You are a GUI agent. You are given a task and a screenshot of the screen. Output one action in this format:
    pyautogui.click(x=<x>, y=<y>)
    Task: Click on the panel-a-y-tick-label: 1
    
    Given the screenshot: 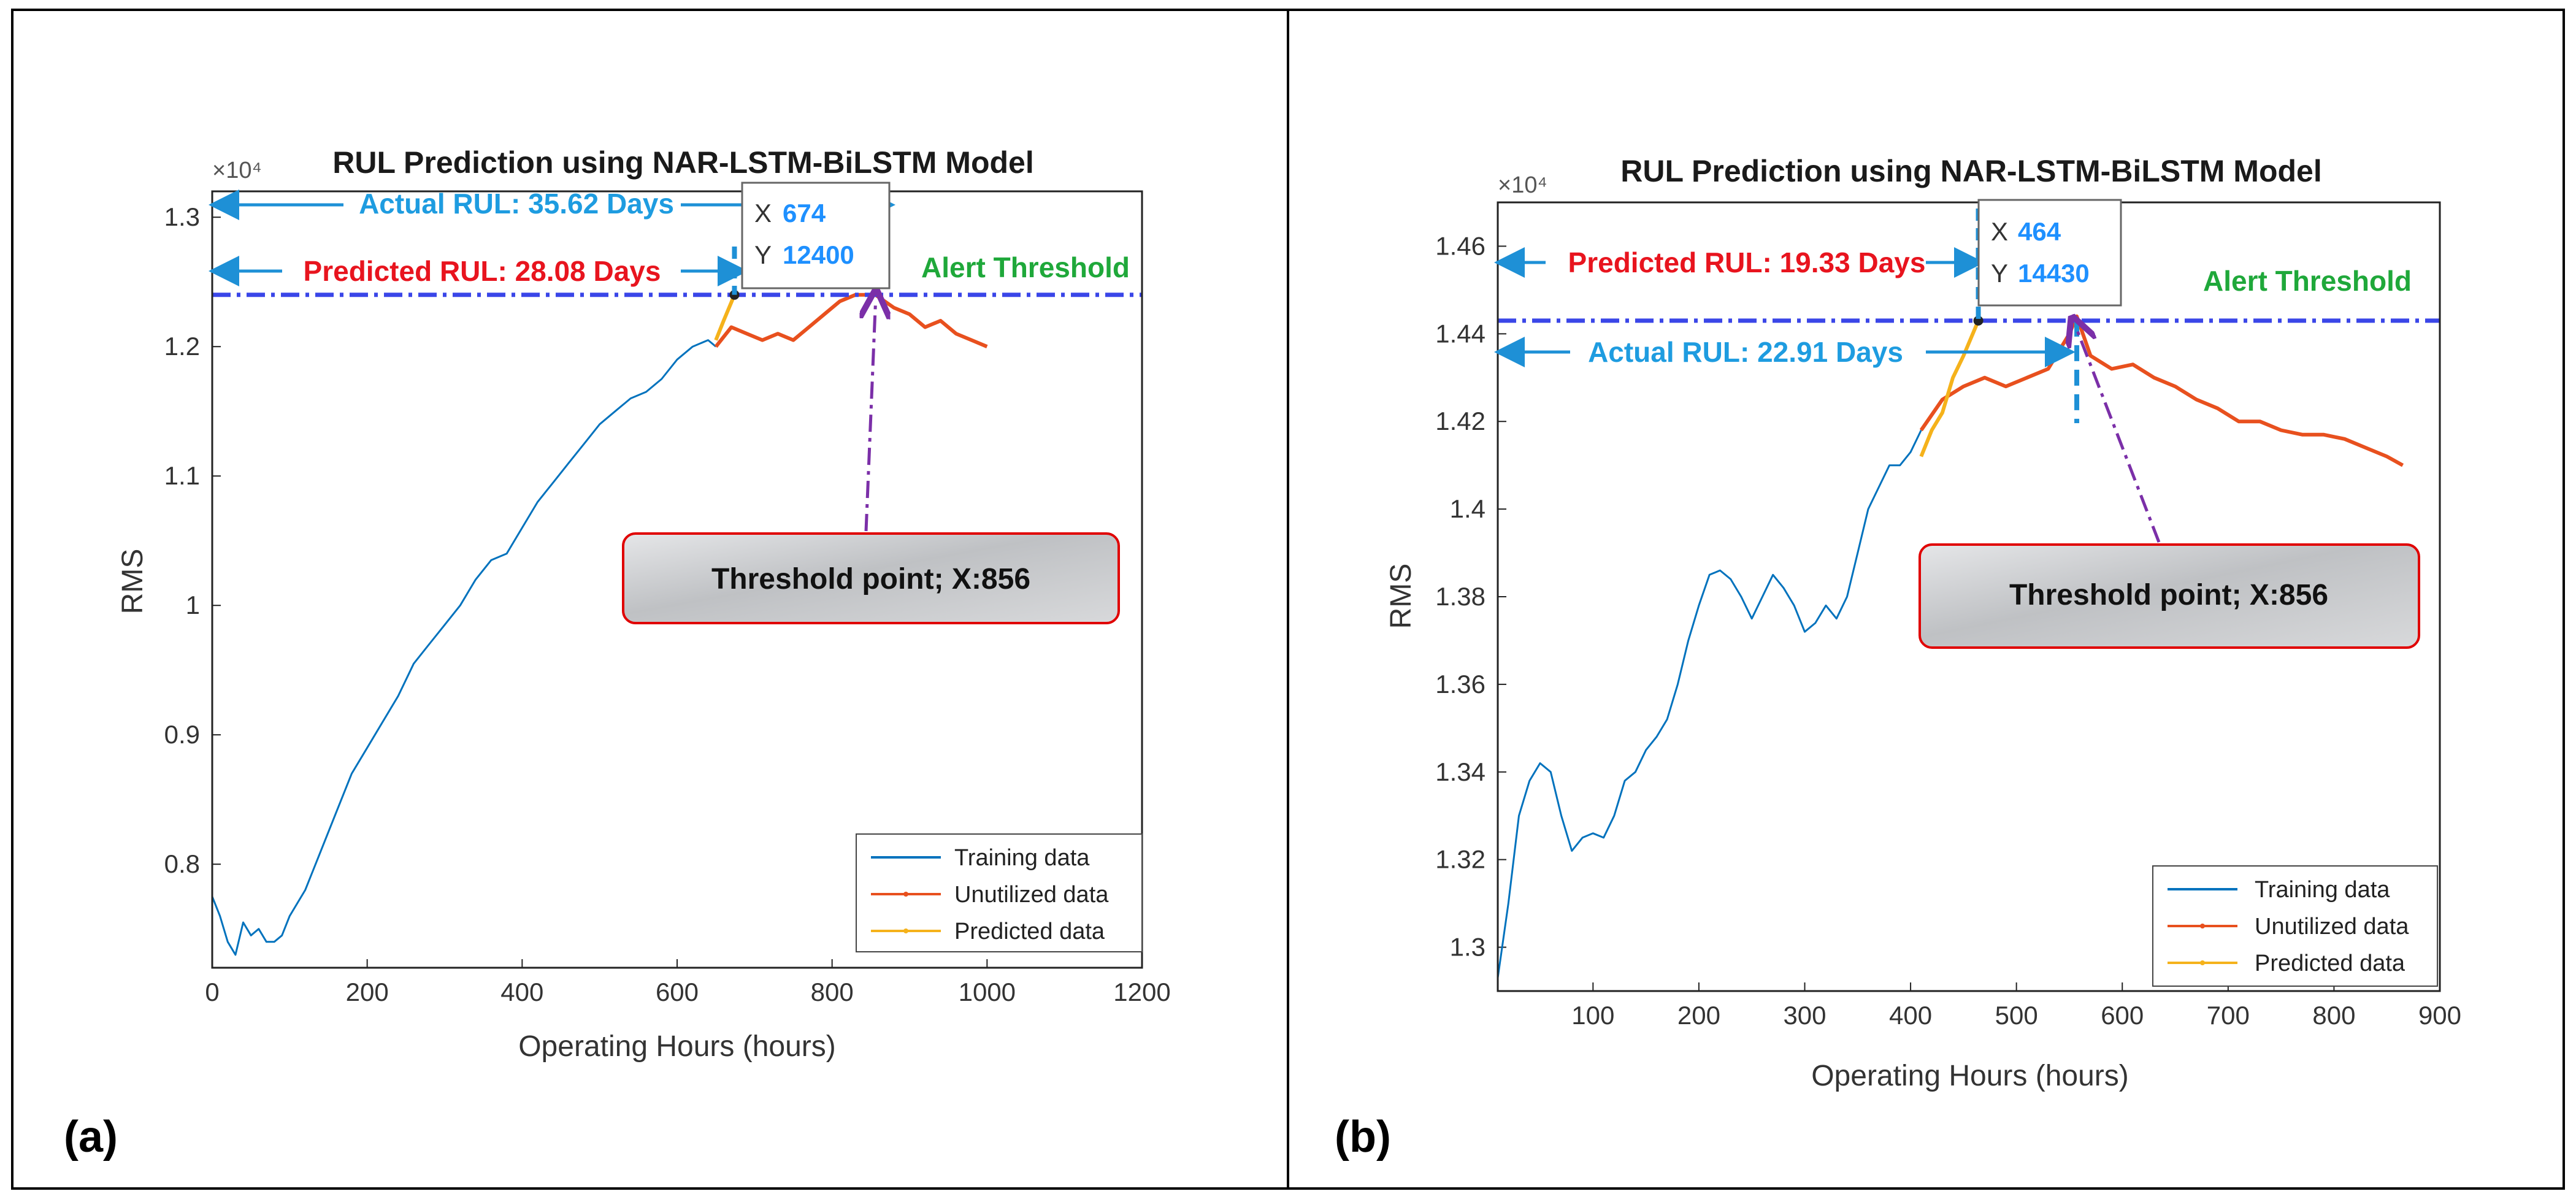 What is the action you would take?
    pyautogui.click(x=193, y=605)
    